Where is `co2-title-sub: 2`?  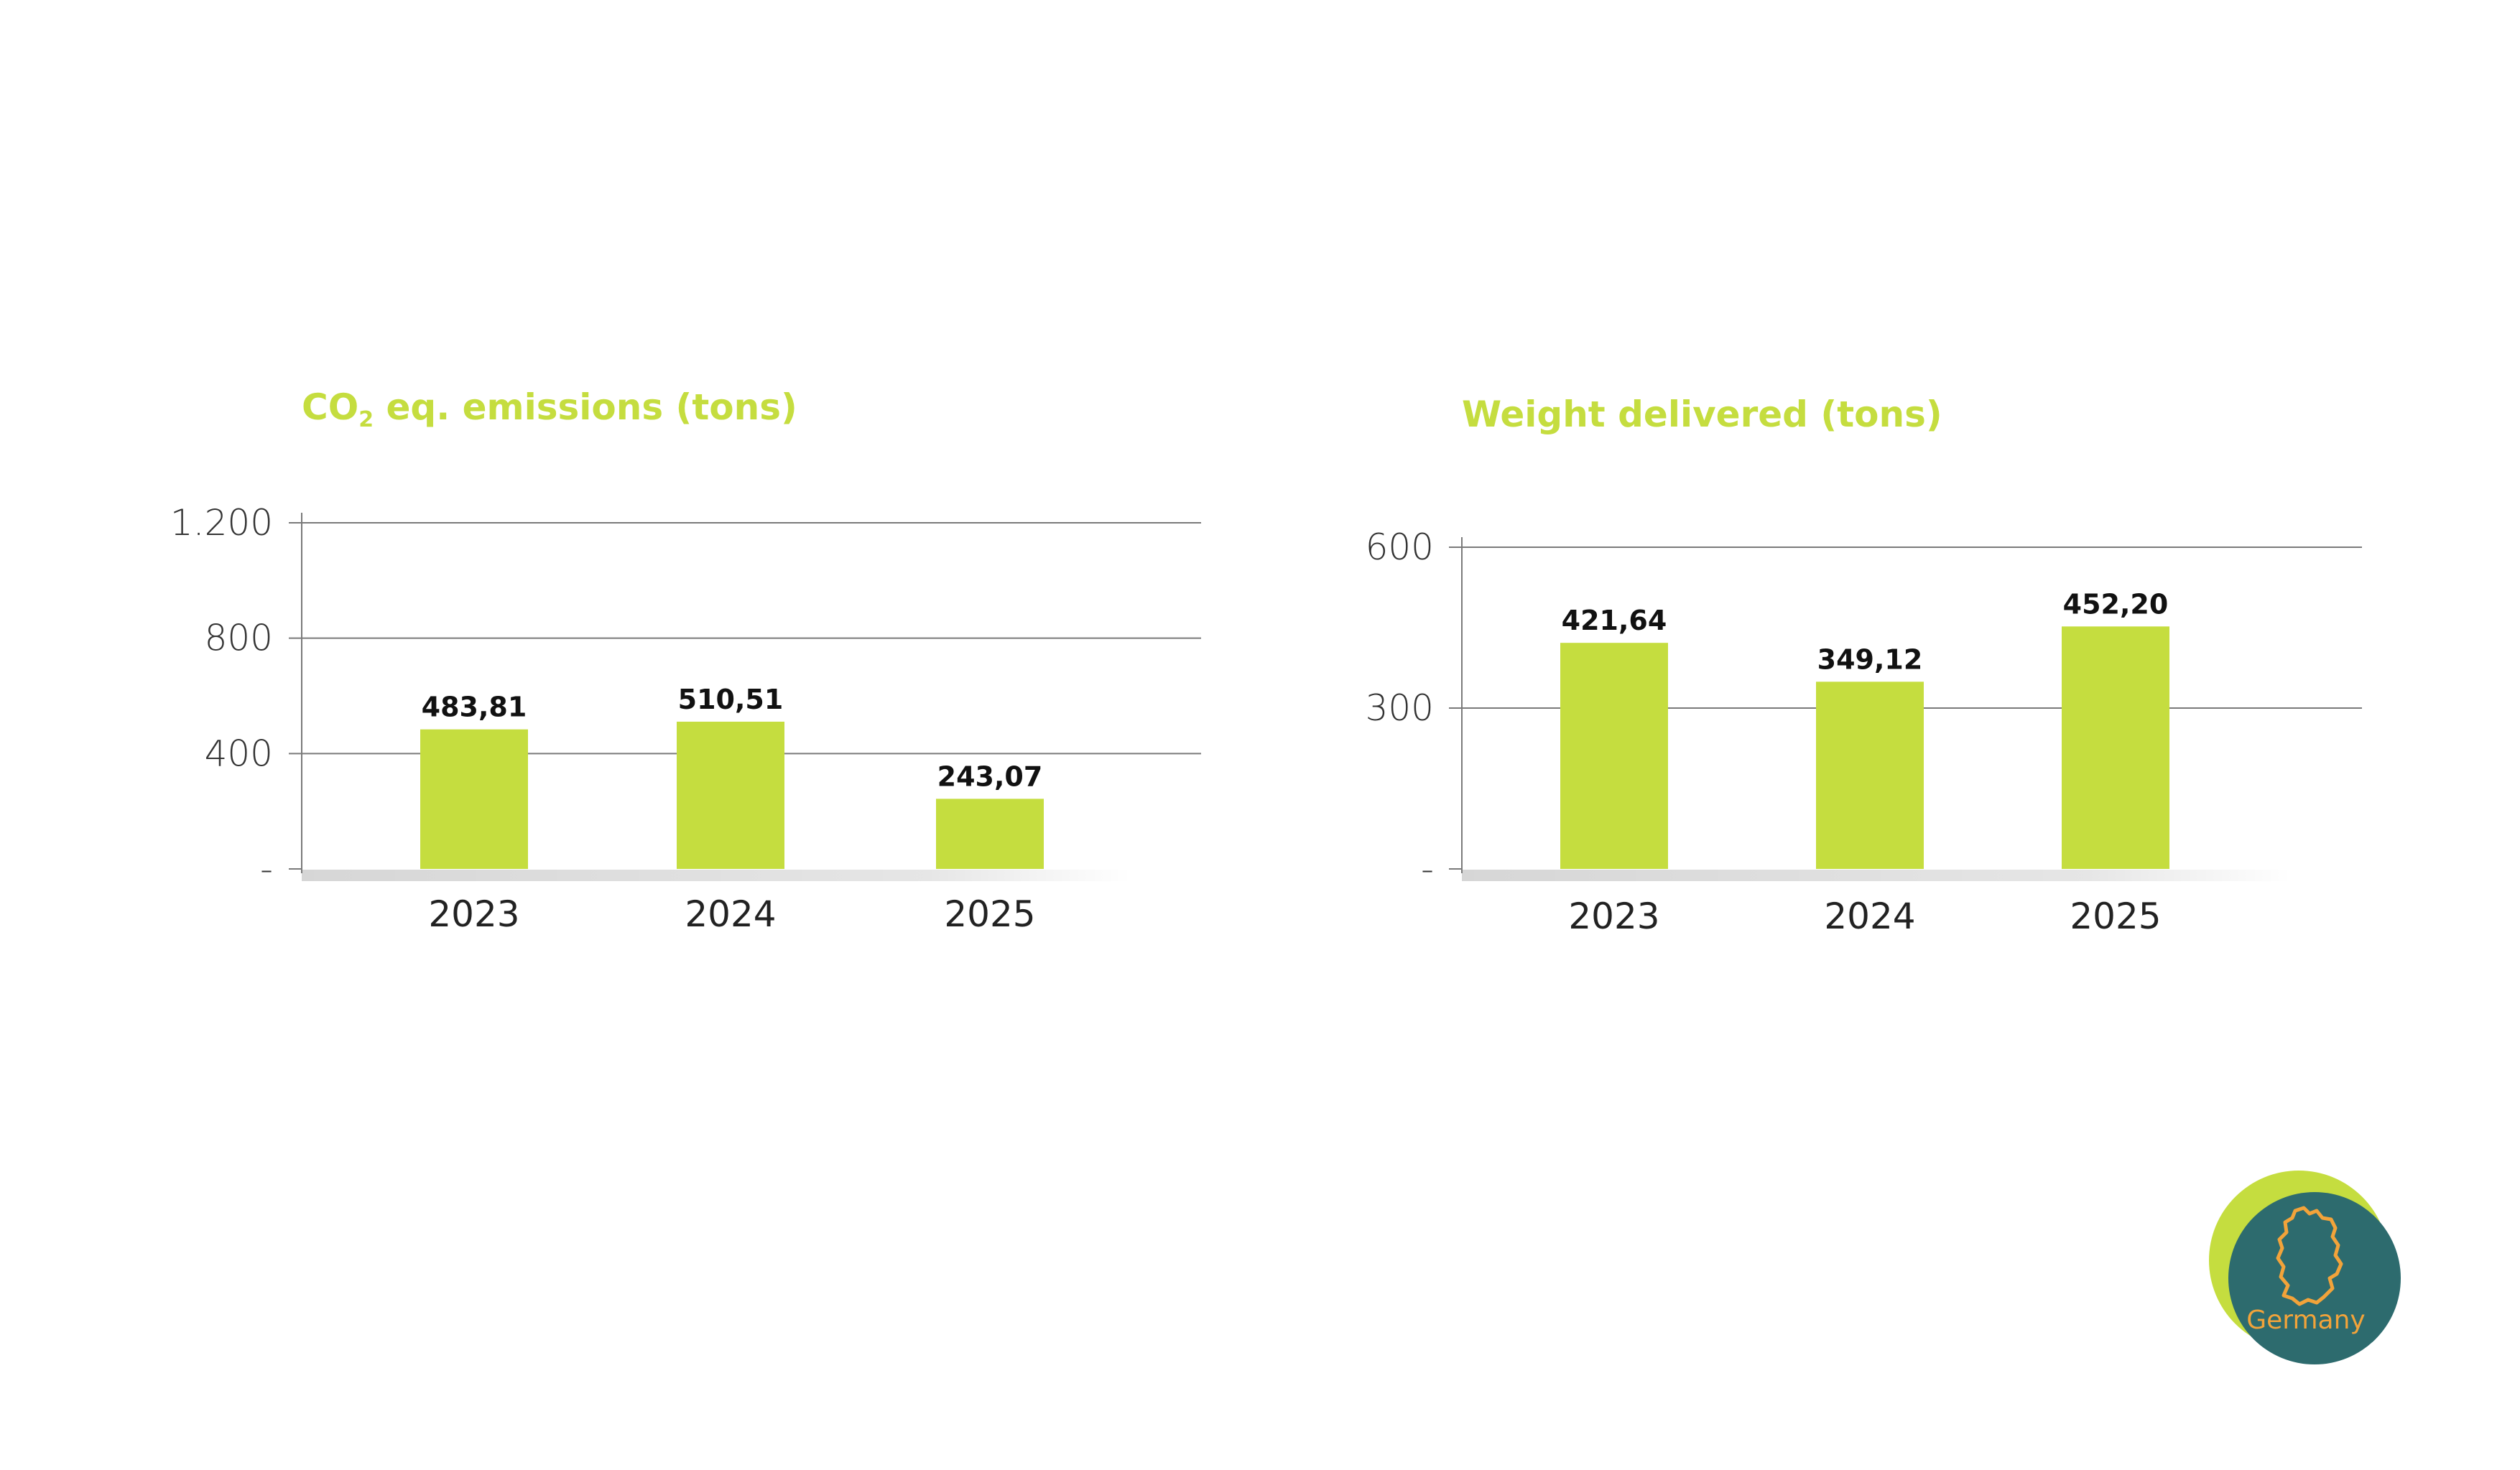
co2-title-sub: 2 is located at coordinates (366, 419).